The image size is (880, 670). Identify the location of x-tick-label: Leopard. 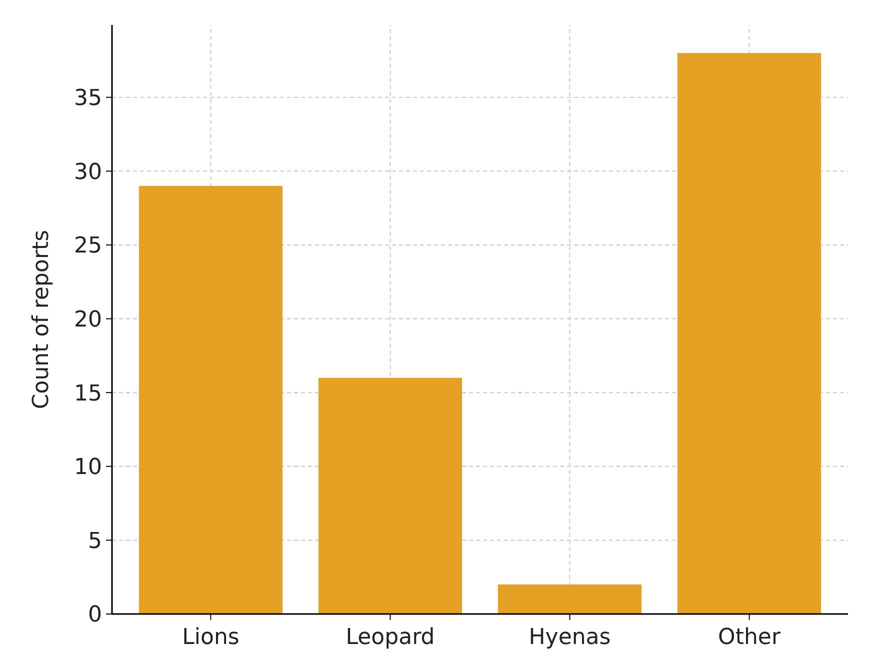
(390, 637).